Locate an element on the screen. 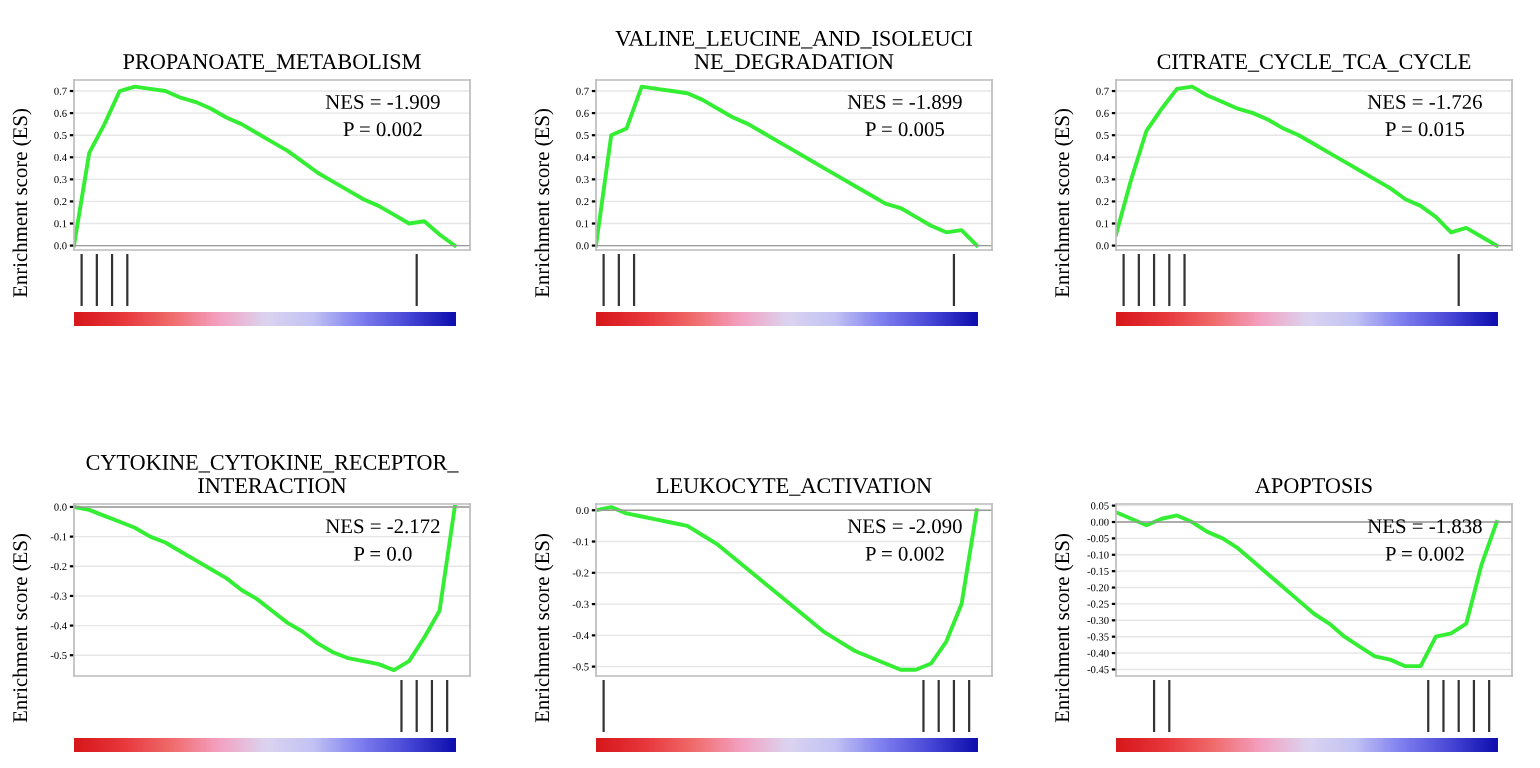  chart-title: CYTOKINE_CYTOKINE_RECEPTOR_ INTERACTION is located at coordinates (272, 474).